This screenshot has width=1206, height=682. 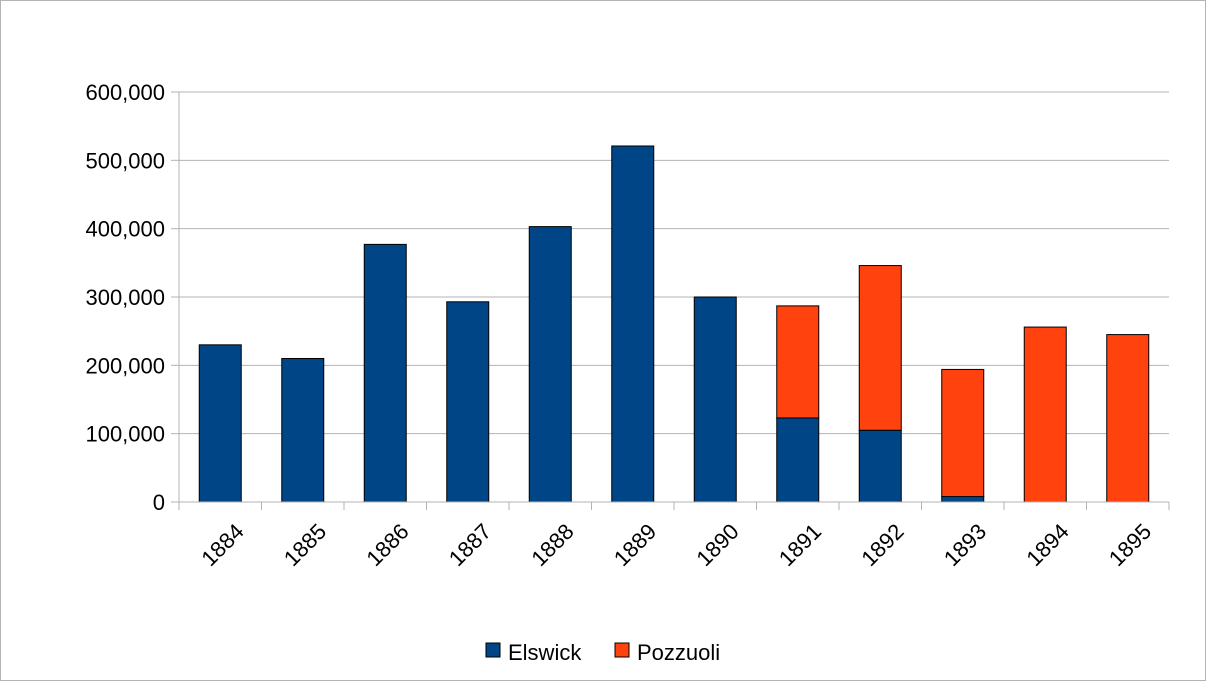 What do you see at coordinates (800, 545) in the screenshot?
I see `x-tick-label: 1891` at bounding box center [800, 545].